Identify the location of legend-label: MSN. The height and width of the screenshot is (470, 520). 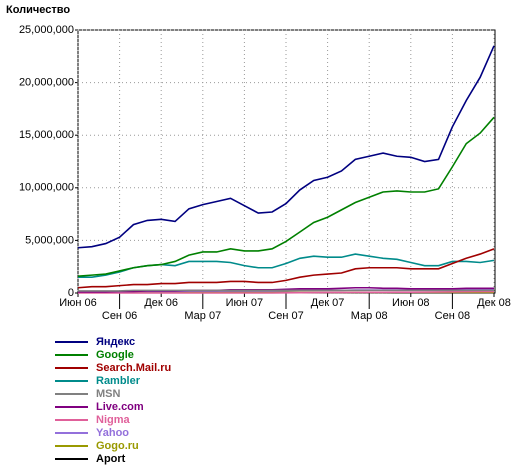
(108, 394).